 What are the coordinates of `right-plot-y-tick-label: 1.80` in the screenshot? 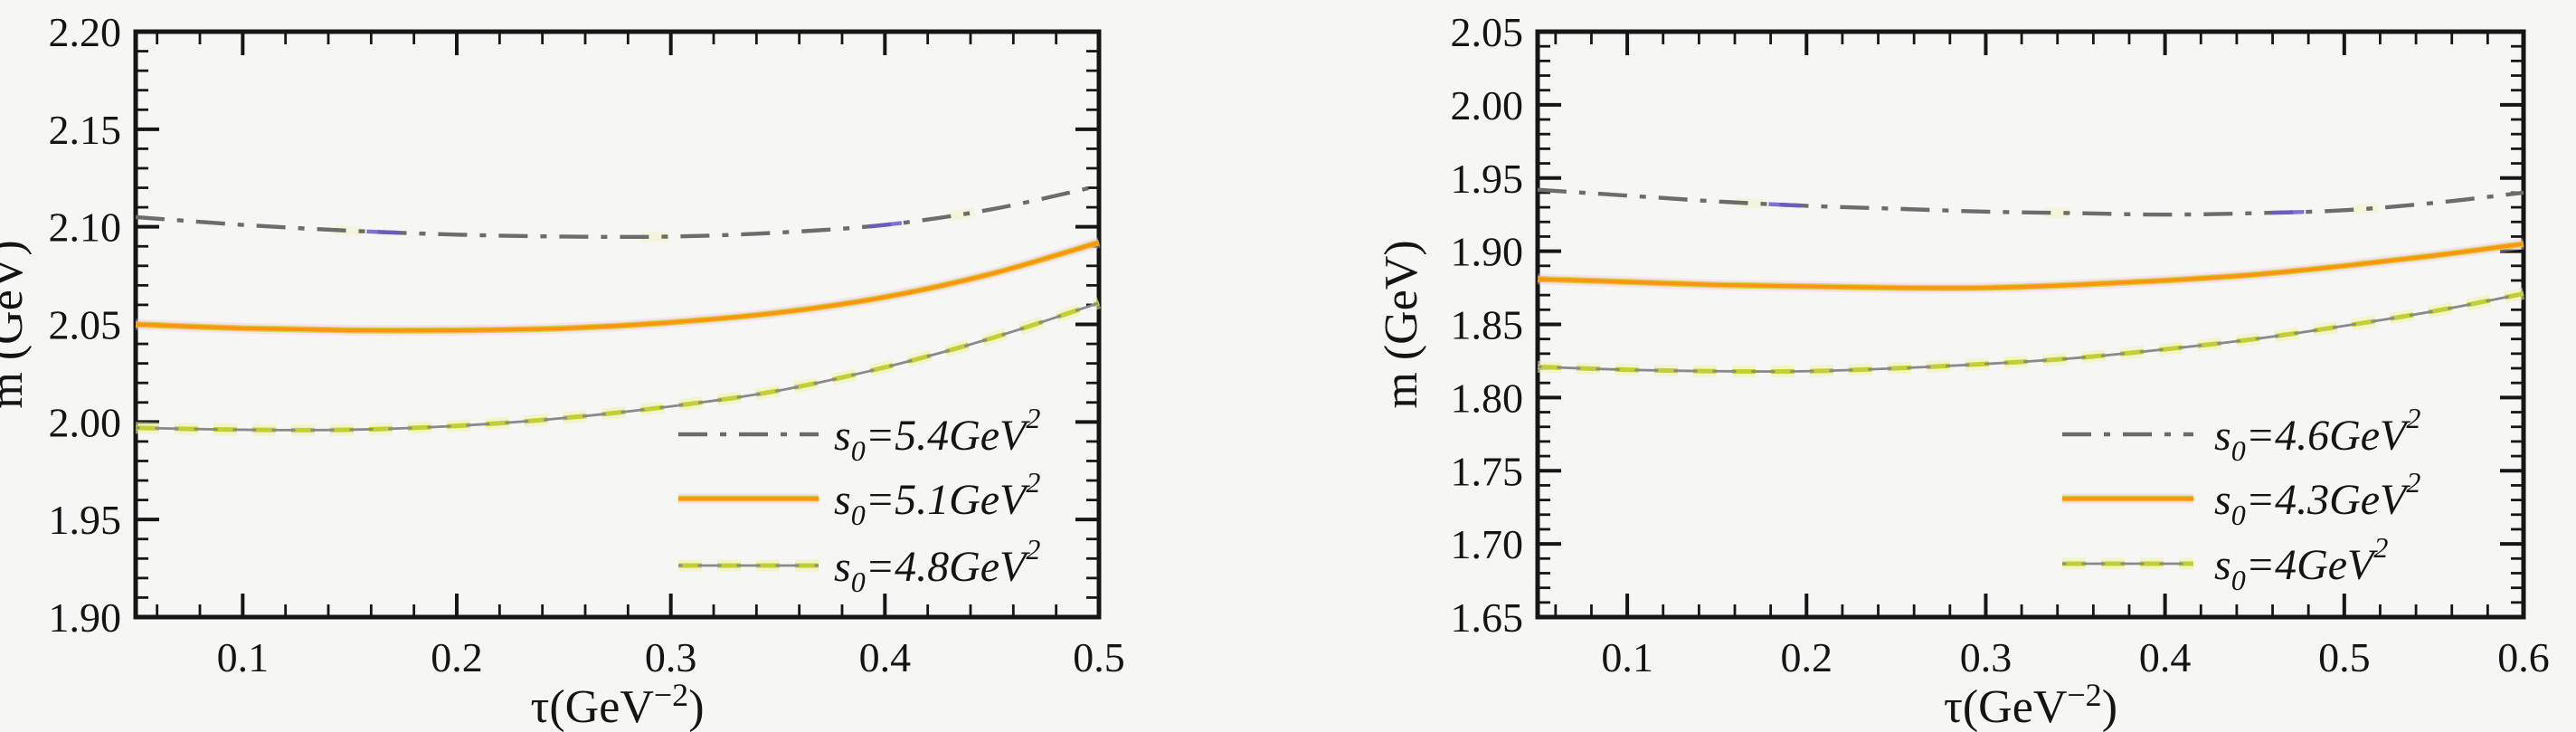 It's located at (1487, 398).